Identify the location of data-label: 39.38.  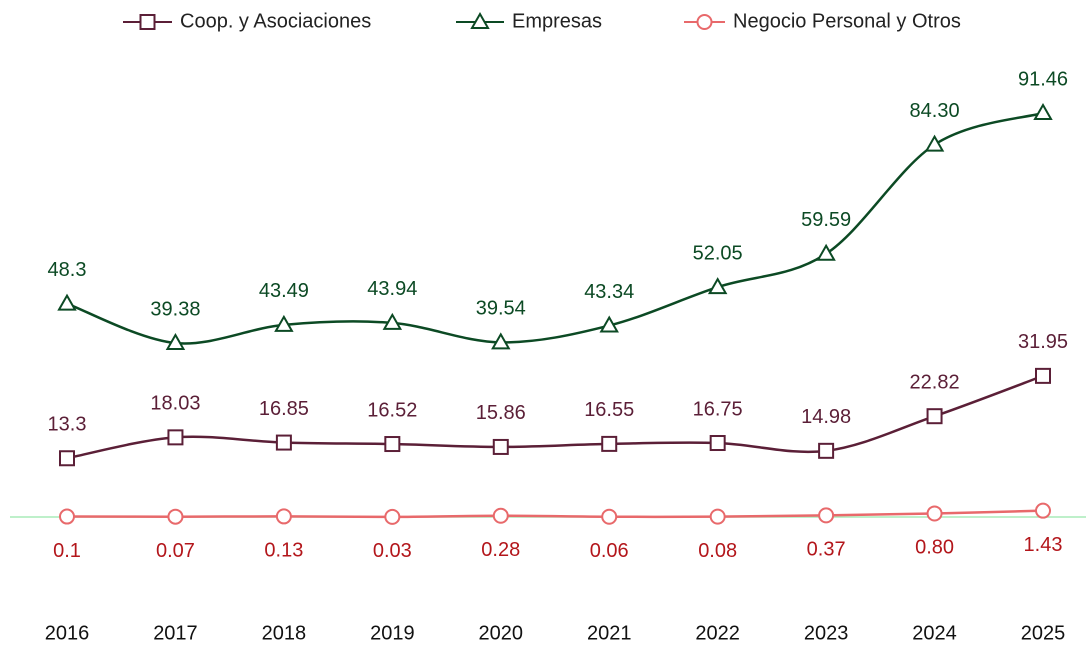
(175, 309).